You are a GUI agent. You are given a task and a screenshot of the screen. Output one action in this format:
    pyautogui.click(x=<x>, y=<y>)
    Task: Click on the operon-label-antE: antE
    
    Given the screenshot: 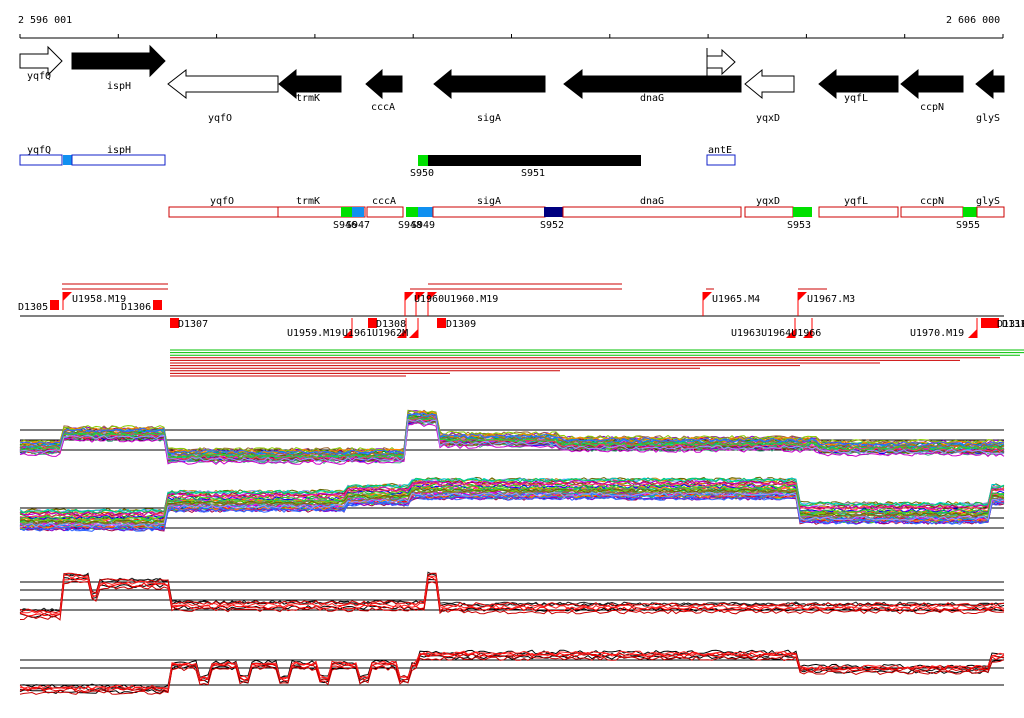 What is the action you would take?
    pyautogui.click(x=720, y=150)
    